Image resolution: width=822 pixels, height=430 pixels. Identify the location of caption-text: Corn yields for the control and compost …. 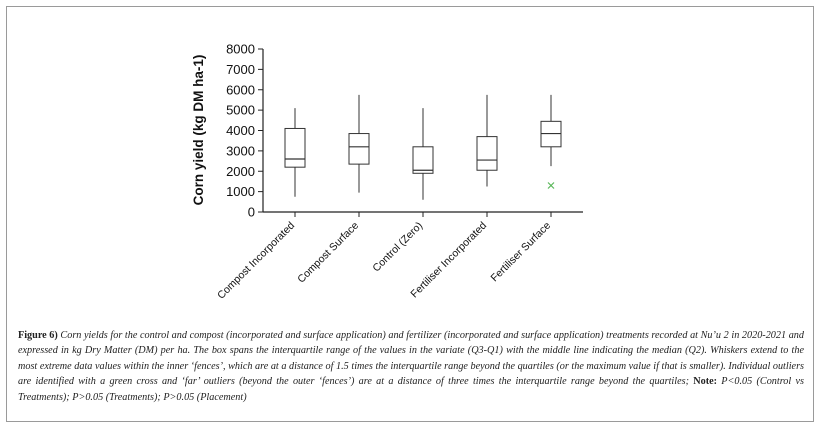
(411, 359).